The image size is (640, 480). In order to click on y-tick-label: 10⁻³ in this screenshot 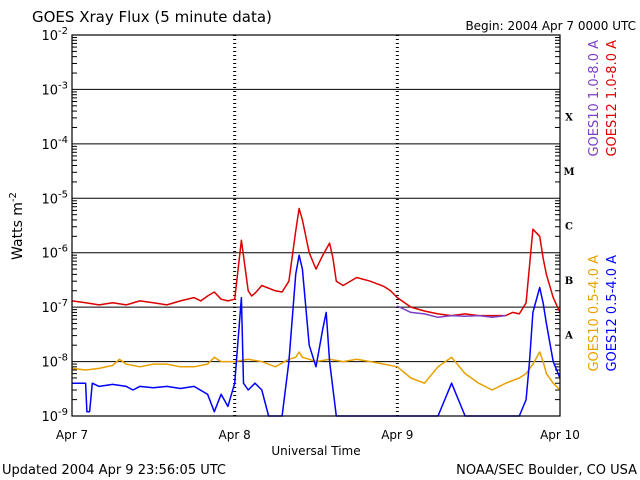, I will do `click(54, 89)`.